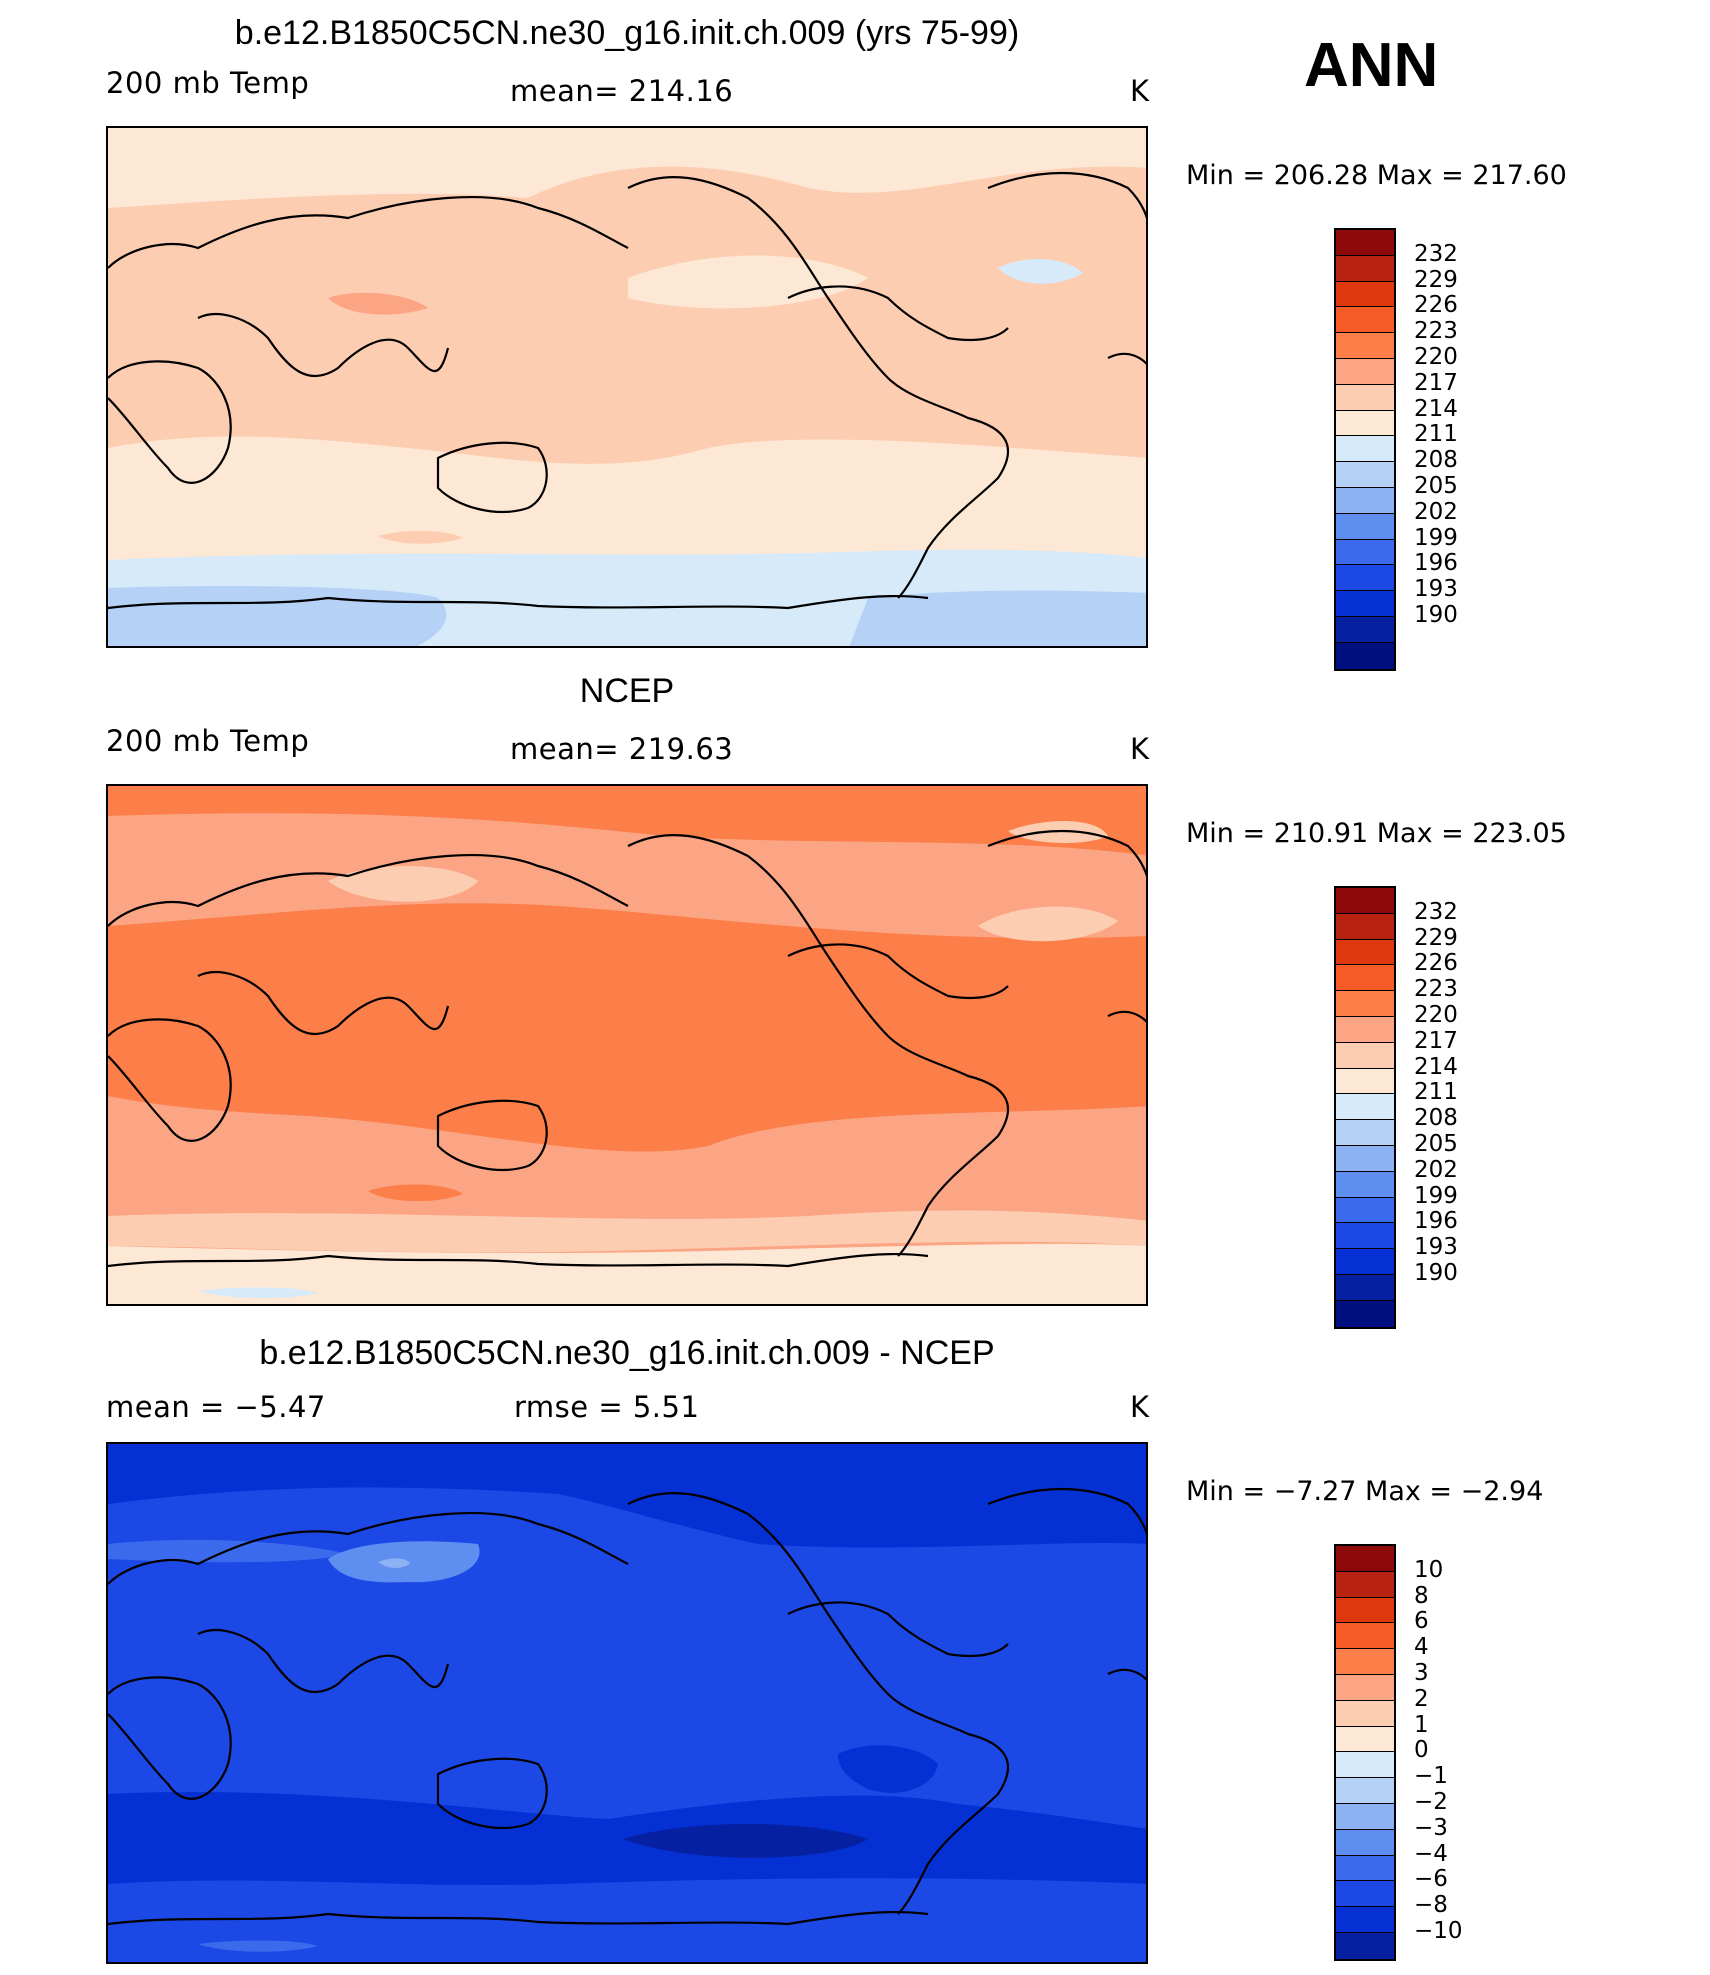 The width and height of the screenshot is (1710, 1975). What do you see at coordinates (1431, 1879) in the screenshot?
I see `colorbar-tick-label: −6` at bounding box center [1431, 1879].